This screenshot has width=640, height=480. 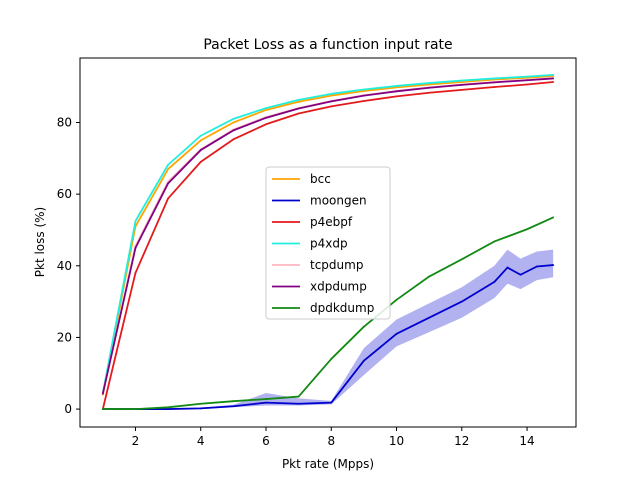 What do you see at coordinates (526, 441) in the screenshot?
I see `x-tick-label: 14` at bounding box center [526, 441].